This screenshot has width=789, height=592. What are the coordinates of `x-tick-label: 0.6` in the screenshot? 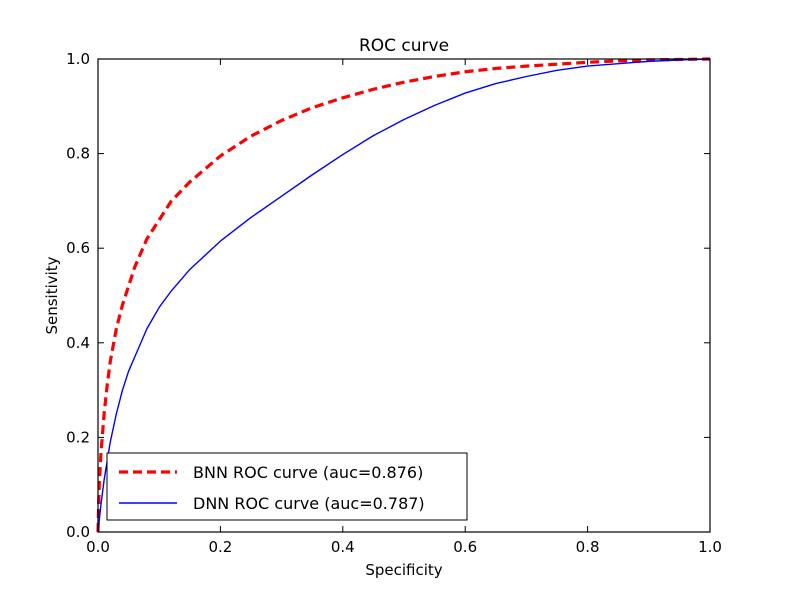 It's located at (465, 547).